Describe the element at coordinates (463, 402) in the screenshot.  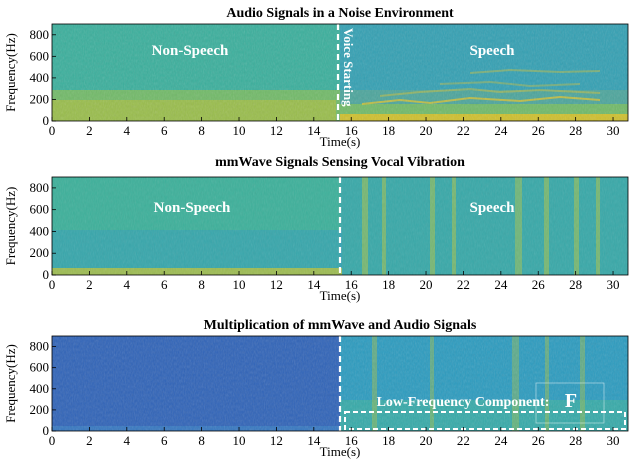
I see `label-low-frequency-component: Low-Frequency Component:` at that location.